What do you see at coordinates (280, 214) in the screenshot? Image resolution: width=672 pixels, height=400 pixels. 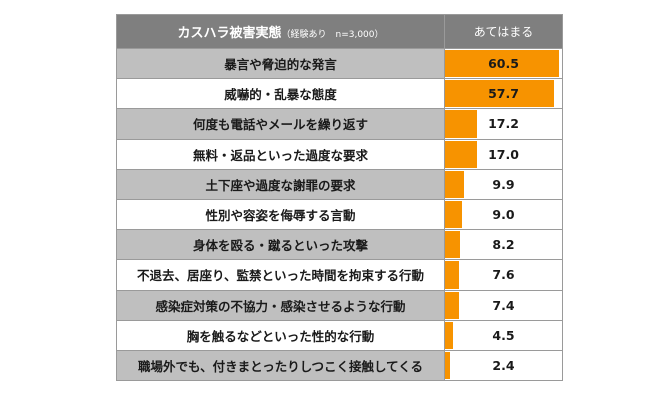 I see `category-label: 性別や容姿を侮辱する言動` at bounding box center [280, 214].